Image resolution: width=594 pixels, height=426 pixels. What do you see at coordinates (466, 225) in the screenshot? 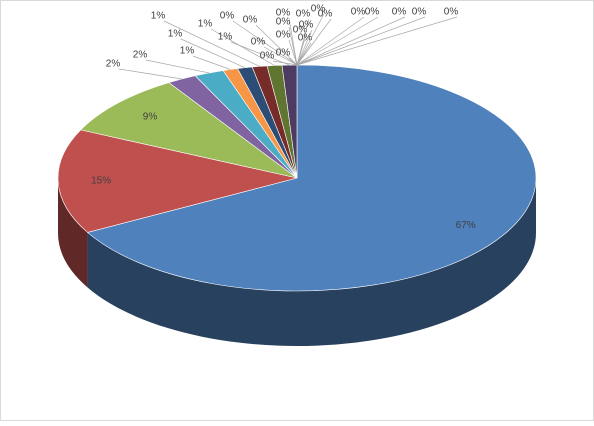
I see `data-label: 67%` at bounding box center [466, 225].